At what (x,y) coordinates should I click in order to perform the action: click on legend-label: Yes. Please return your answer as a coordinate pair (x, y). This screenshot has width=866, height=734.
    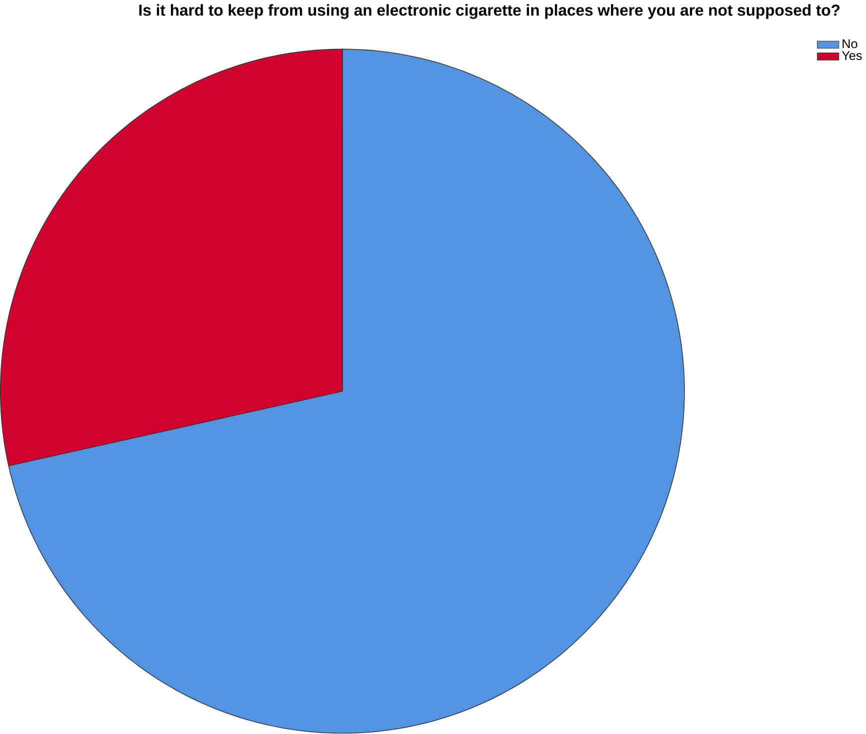
    Looking at the image, I should click on (852, 55).